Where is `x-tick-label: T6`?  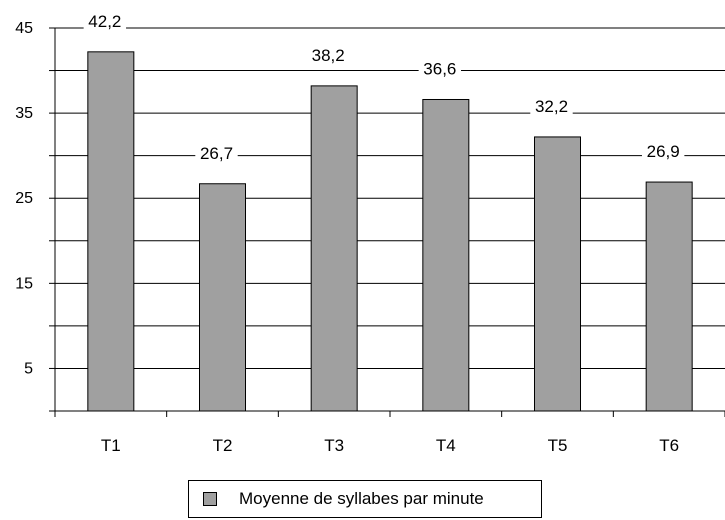
x-tick-label: T6 is located at coordinates (669, 445).